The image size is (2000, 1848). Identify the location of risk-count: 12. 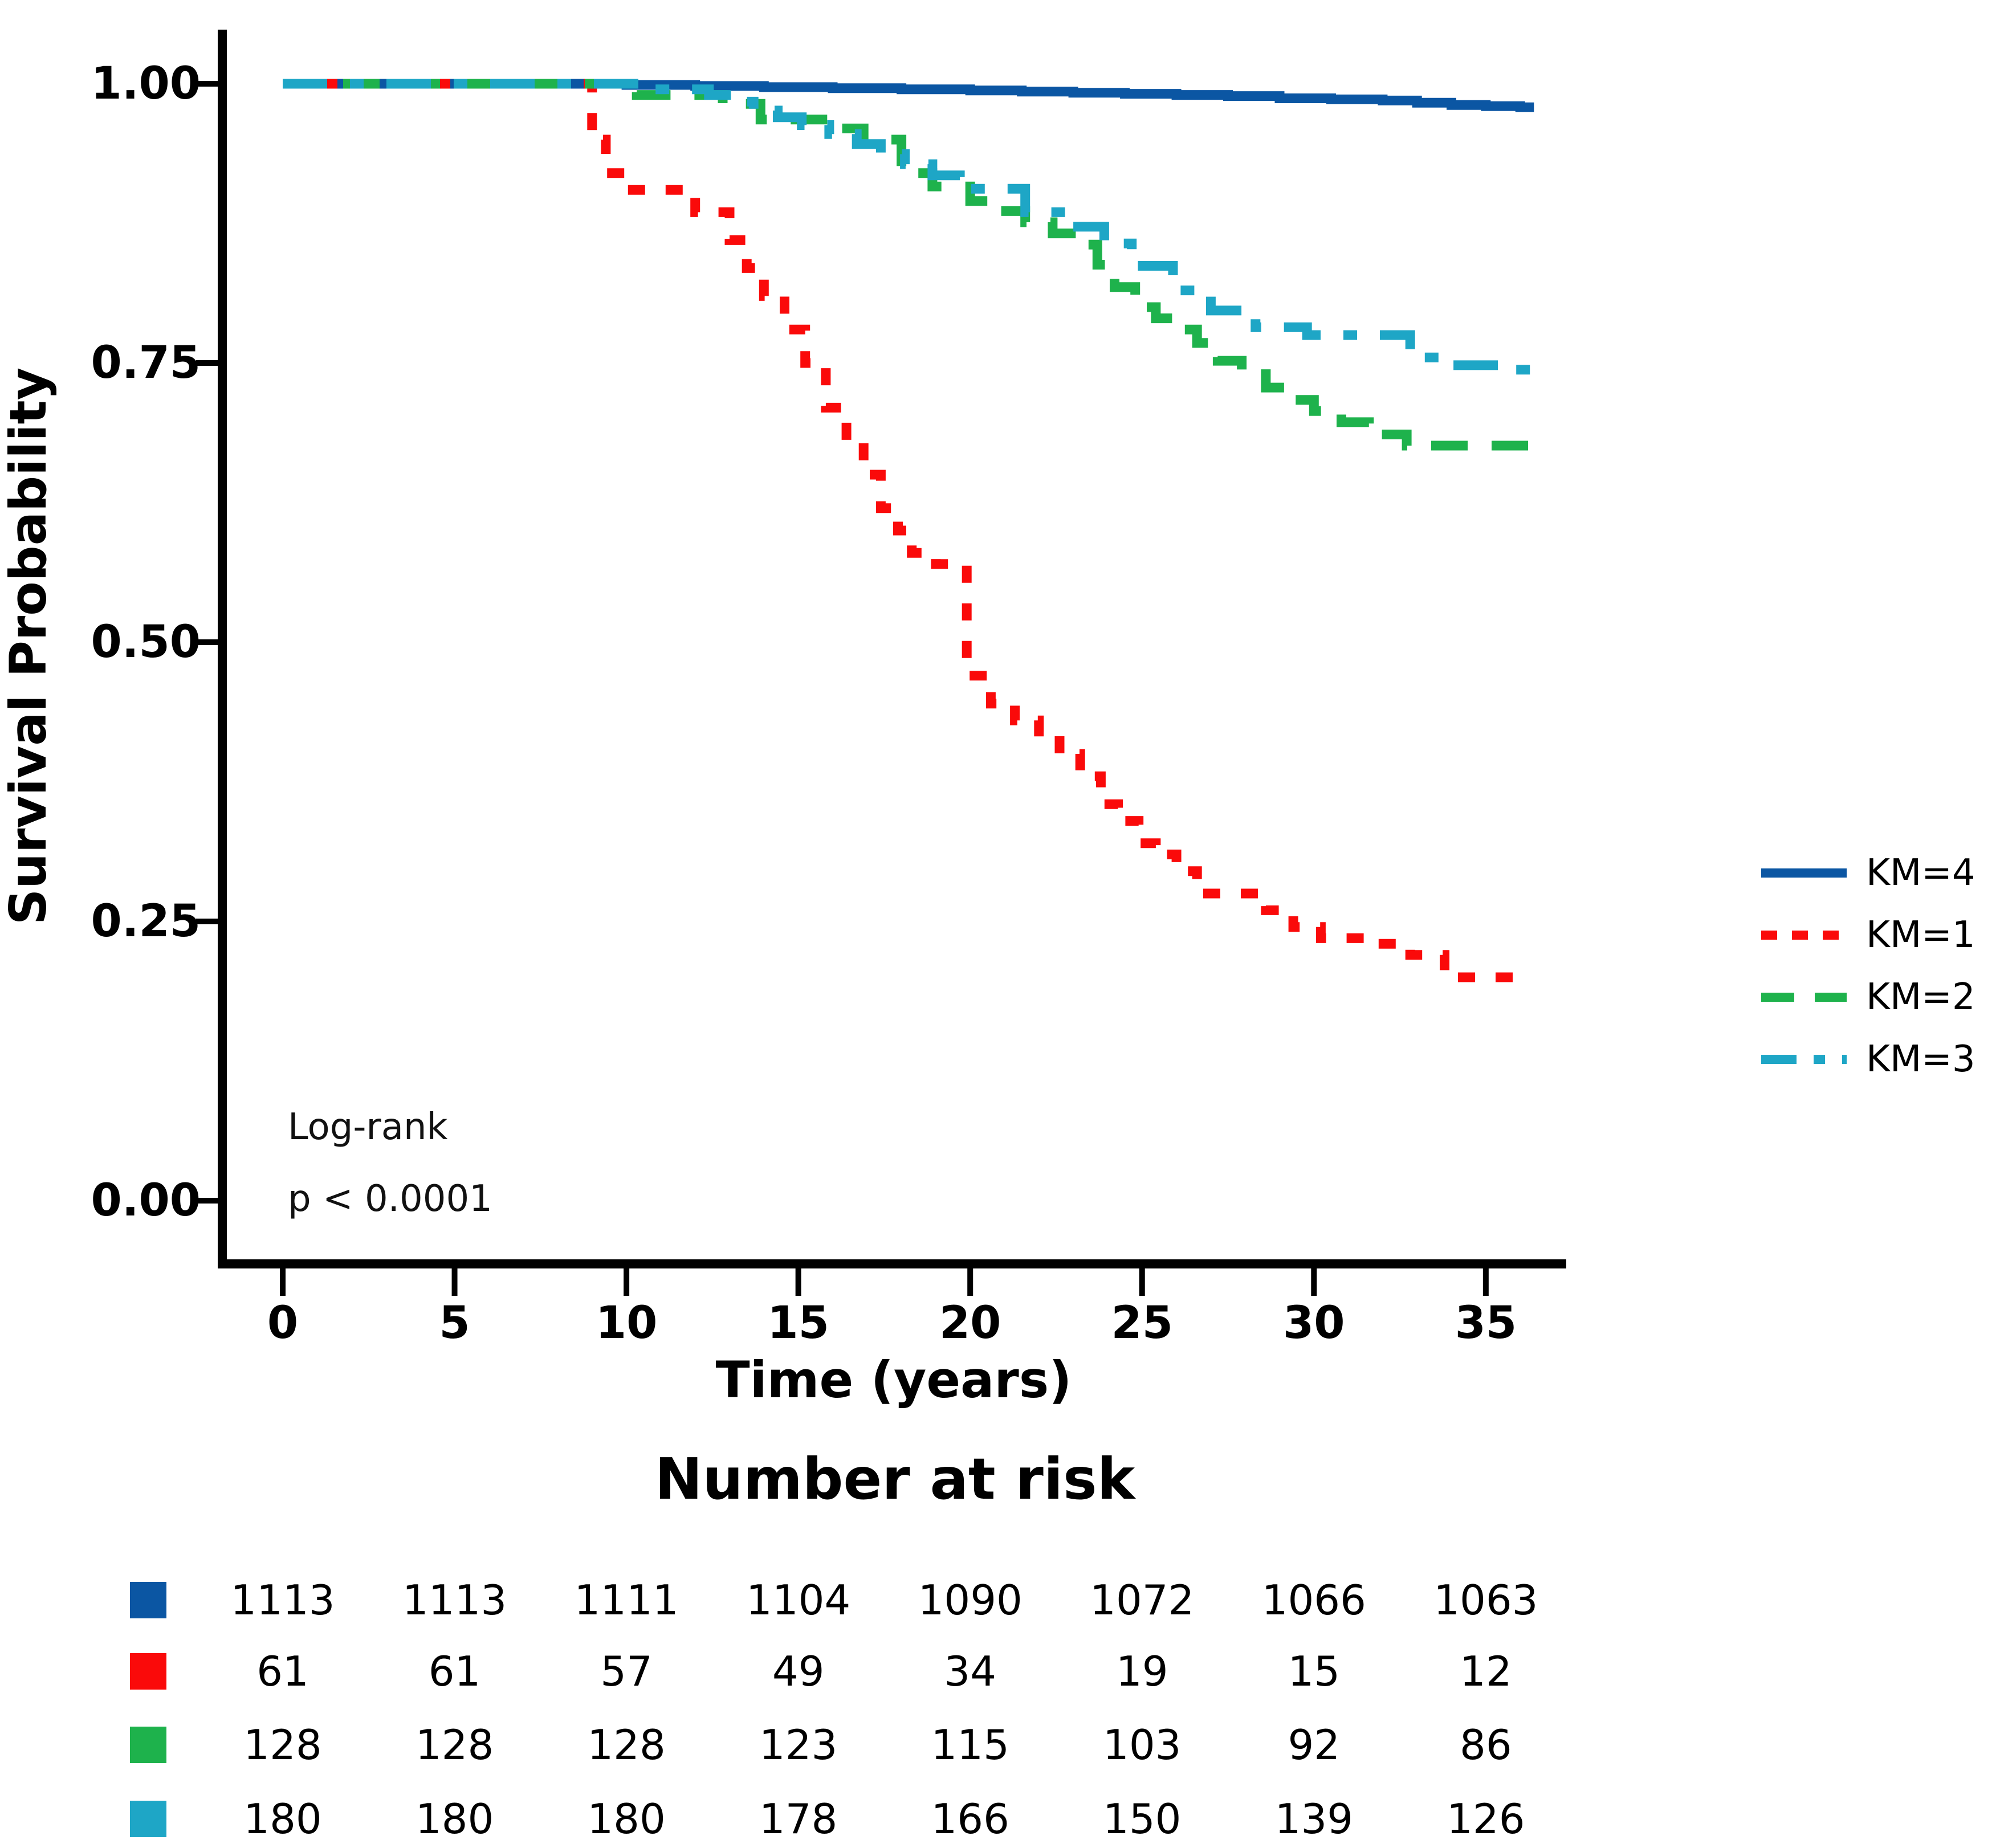
(1486, 1671).